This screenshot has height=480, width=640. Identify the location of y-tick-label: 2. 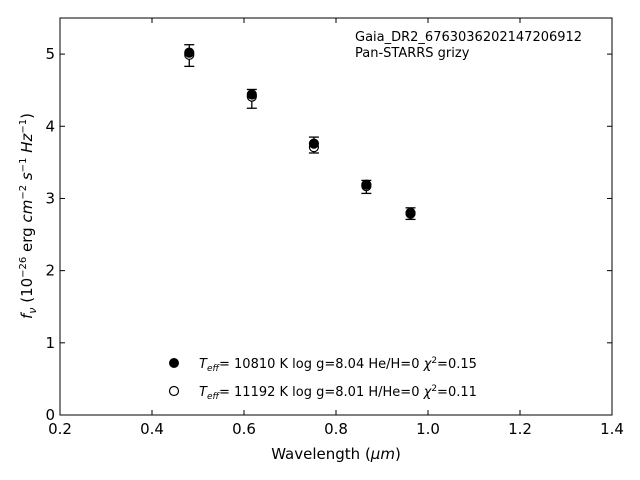
(50, 271).